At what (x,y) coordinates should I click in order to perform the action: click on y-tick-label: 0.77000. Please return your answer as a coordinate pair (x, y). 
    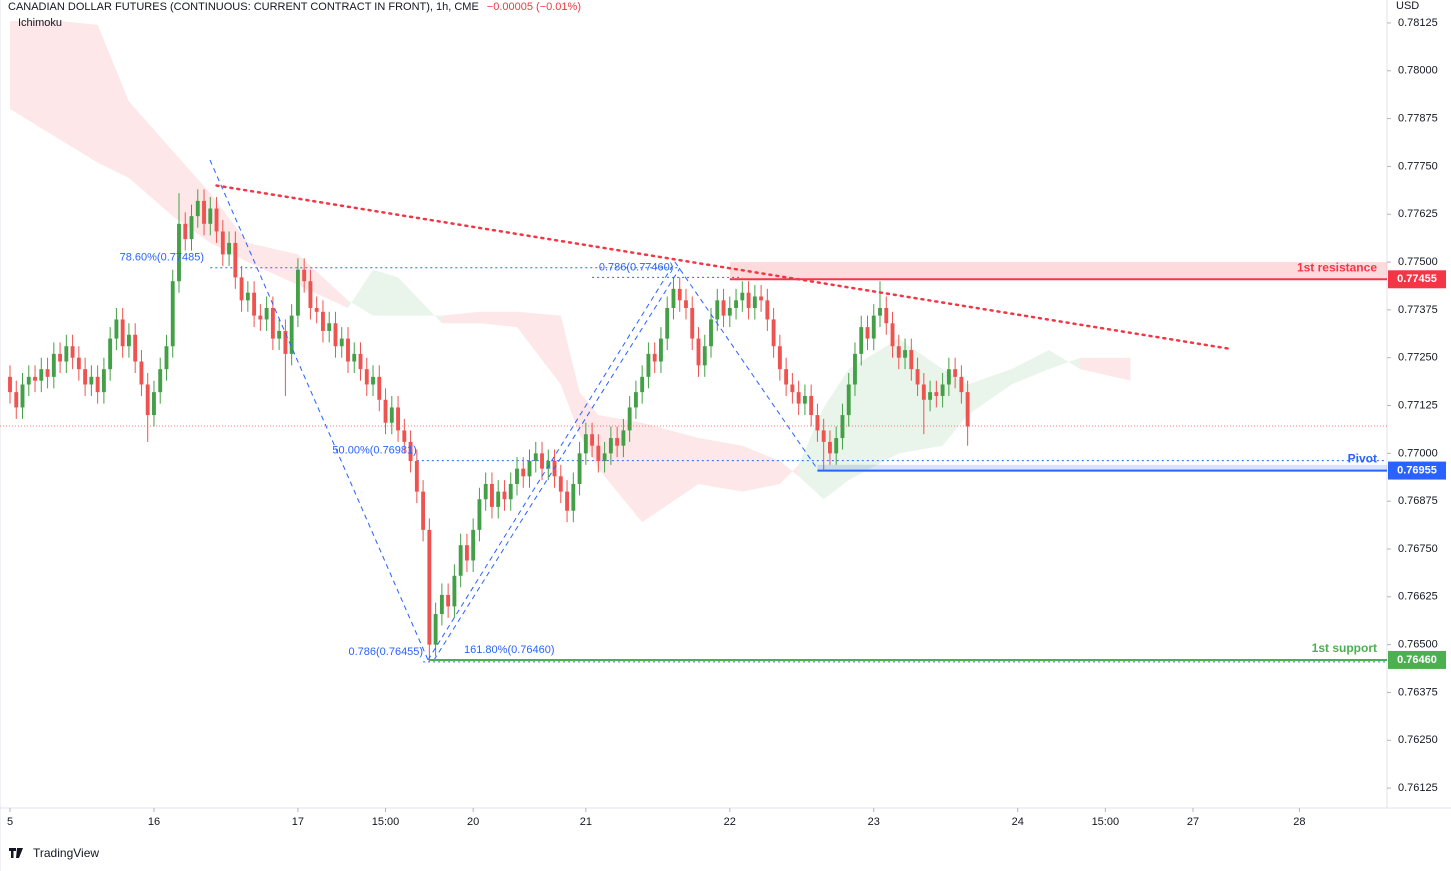
    Looking at the image, I should click on (1418, 453).